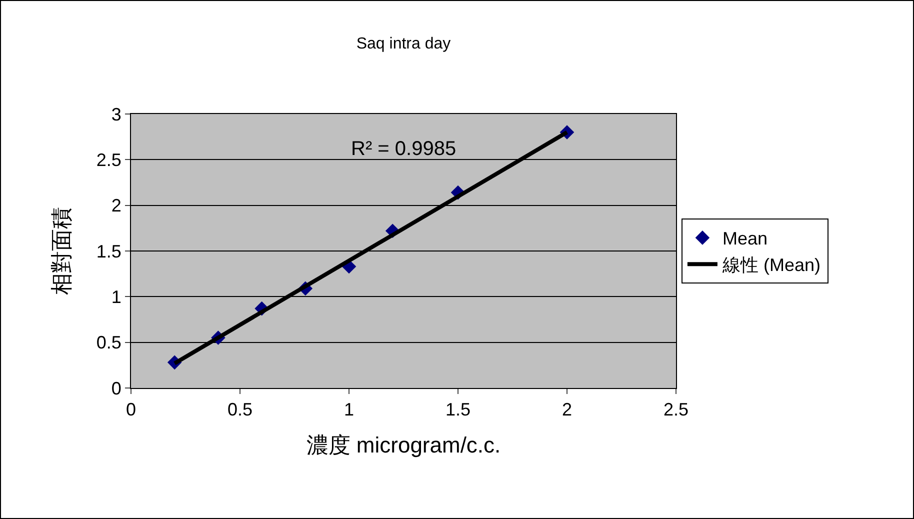  I want to click on y-tick-label: 3, so click(116, 114).